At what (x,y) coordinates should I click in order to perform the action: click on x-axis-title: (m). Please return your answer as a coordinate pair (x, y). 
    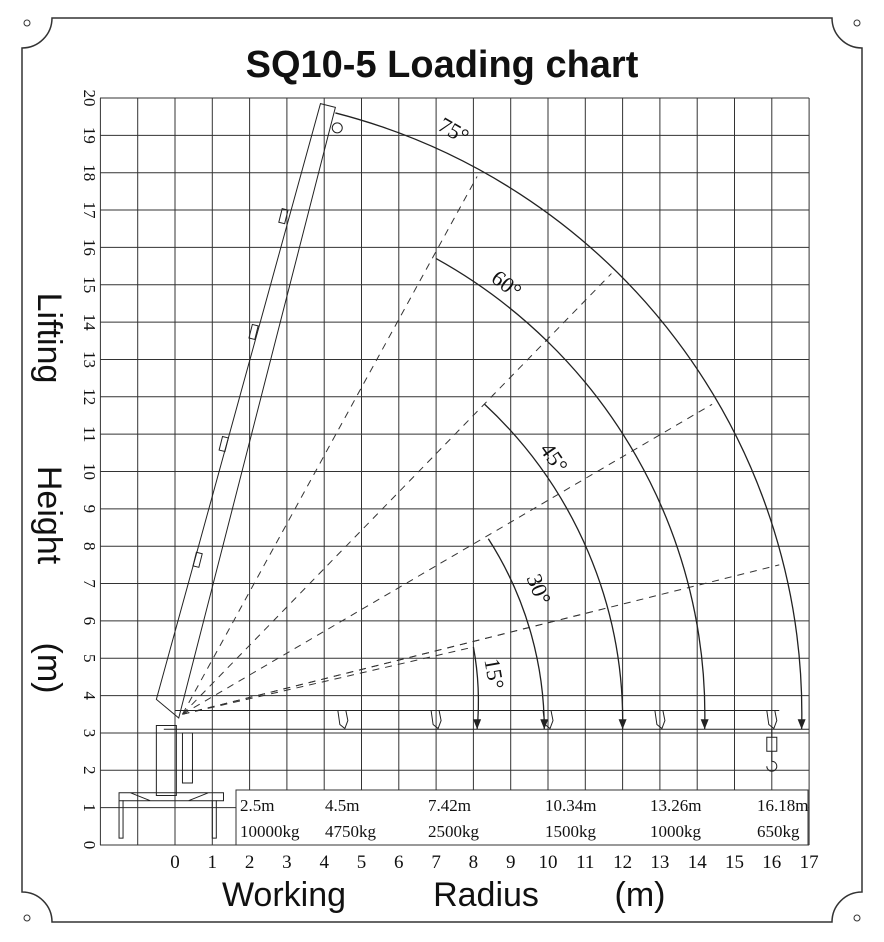
    Looking at the image, I should click on (640, 895).